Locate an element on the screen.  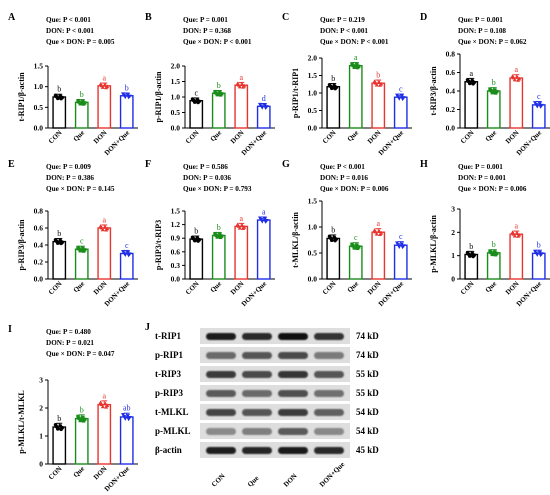
bar-DON+Que is located at coordinates (400, 262).